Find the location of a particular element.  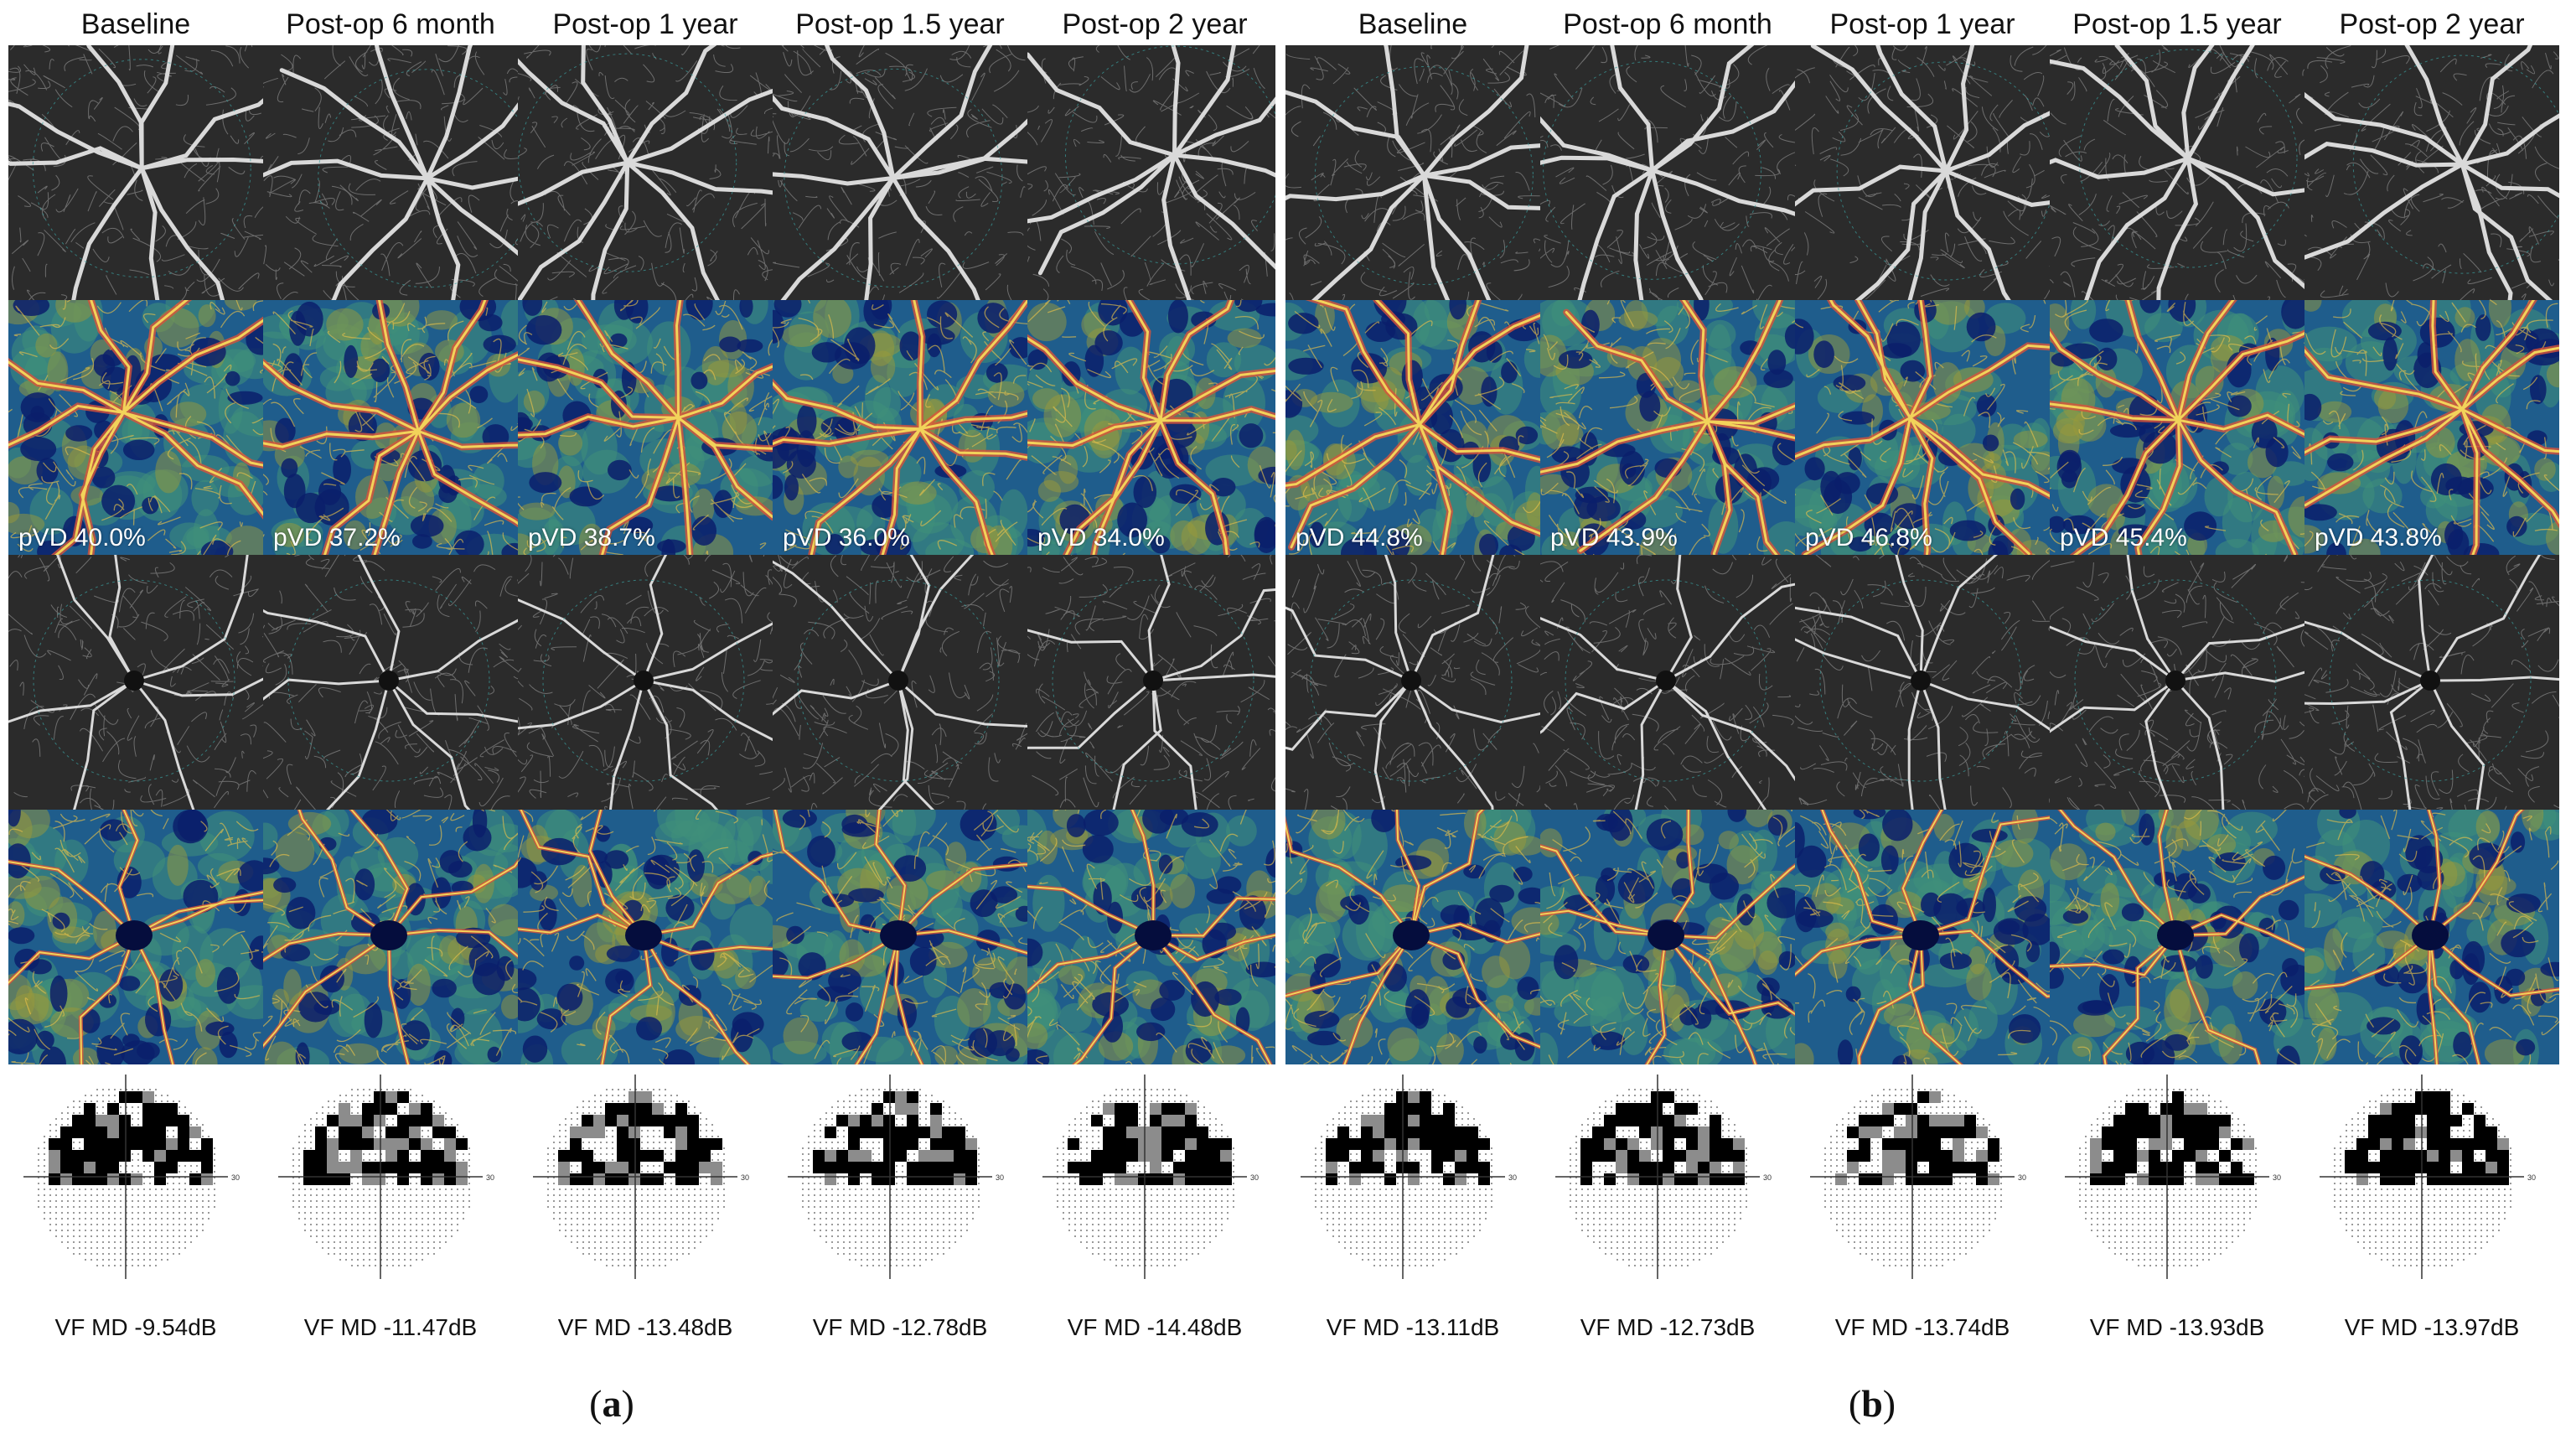

vf-md-label: VF MD -13.74dB is located at coordinates (1922, 1327).